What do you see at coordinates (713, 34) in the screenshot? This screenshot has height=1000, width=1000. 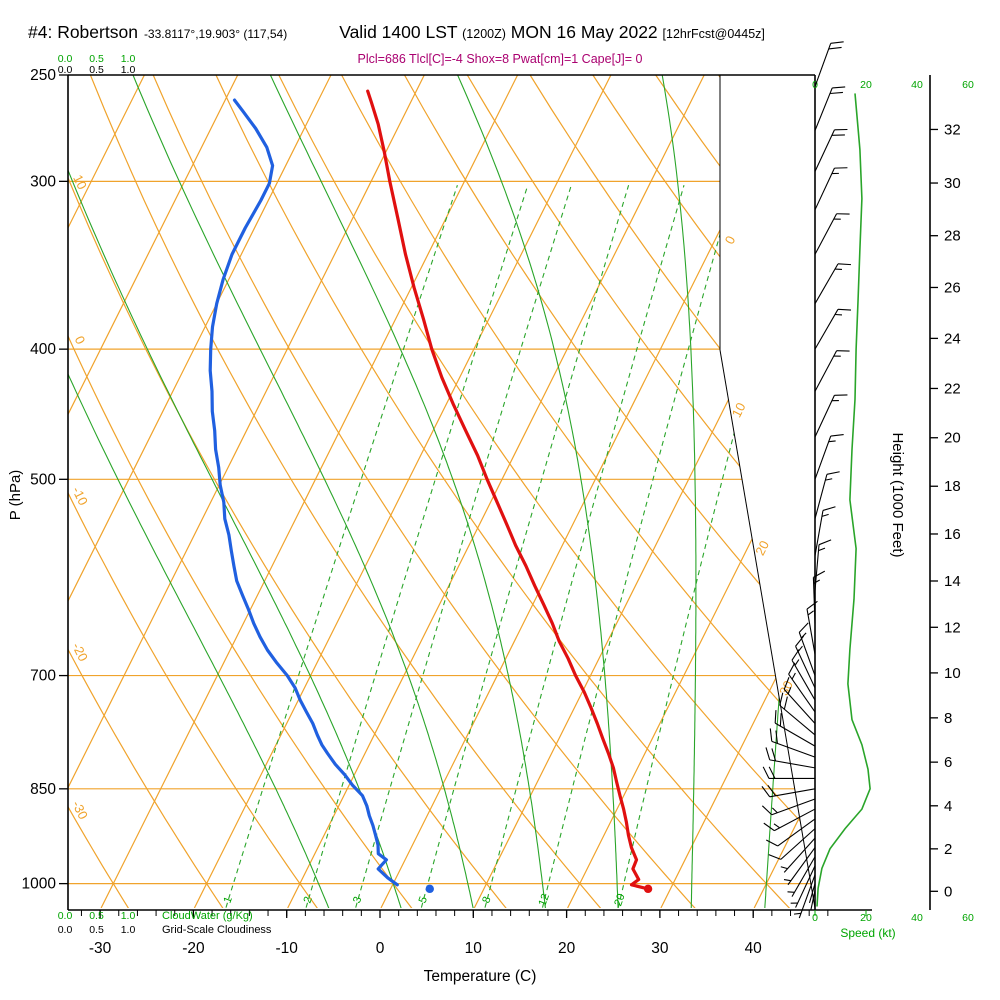 I see `forecast-tag: [12hrFcst@0445z]` at bounding box center [713, 34].